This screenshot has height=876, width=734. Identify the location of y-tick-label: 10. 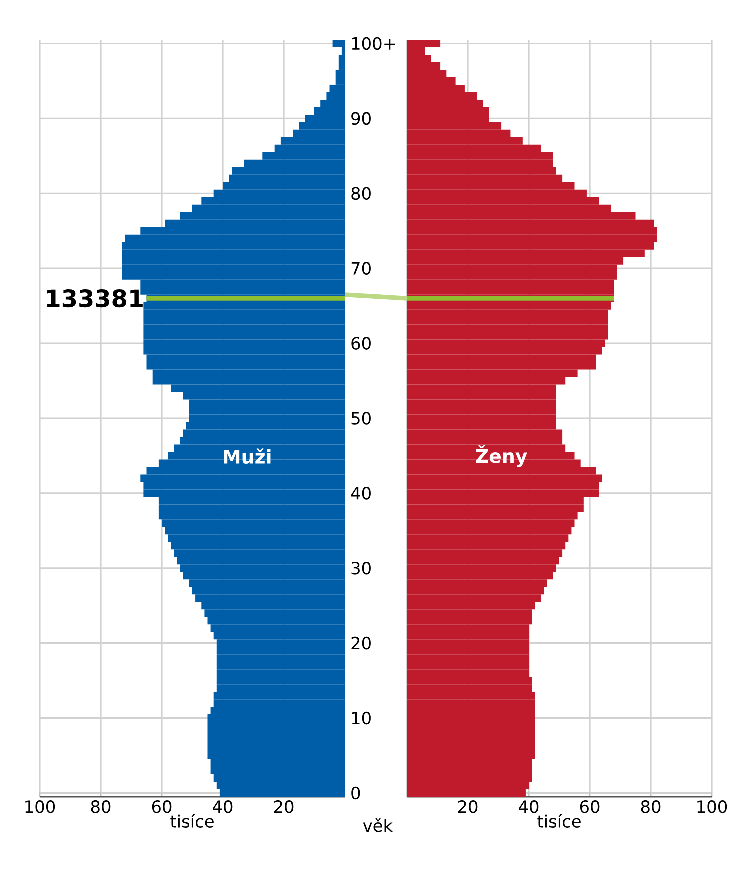
(361, 718).